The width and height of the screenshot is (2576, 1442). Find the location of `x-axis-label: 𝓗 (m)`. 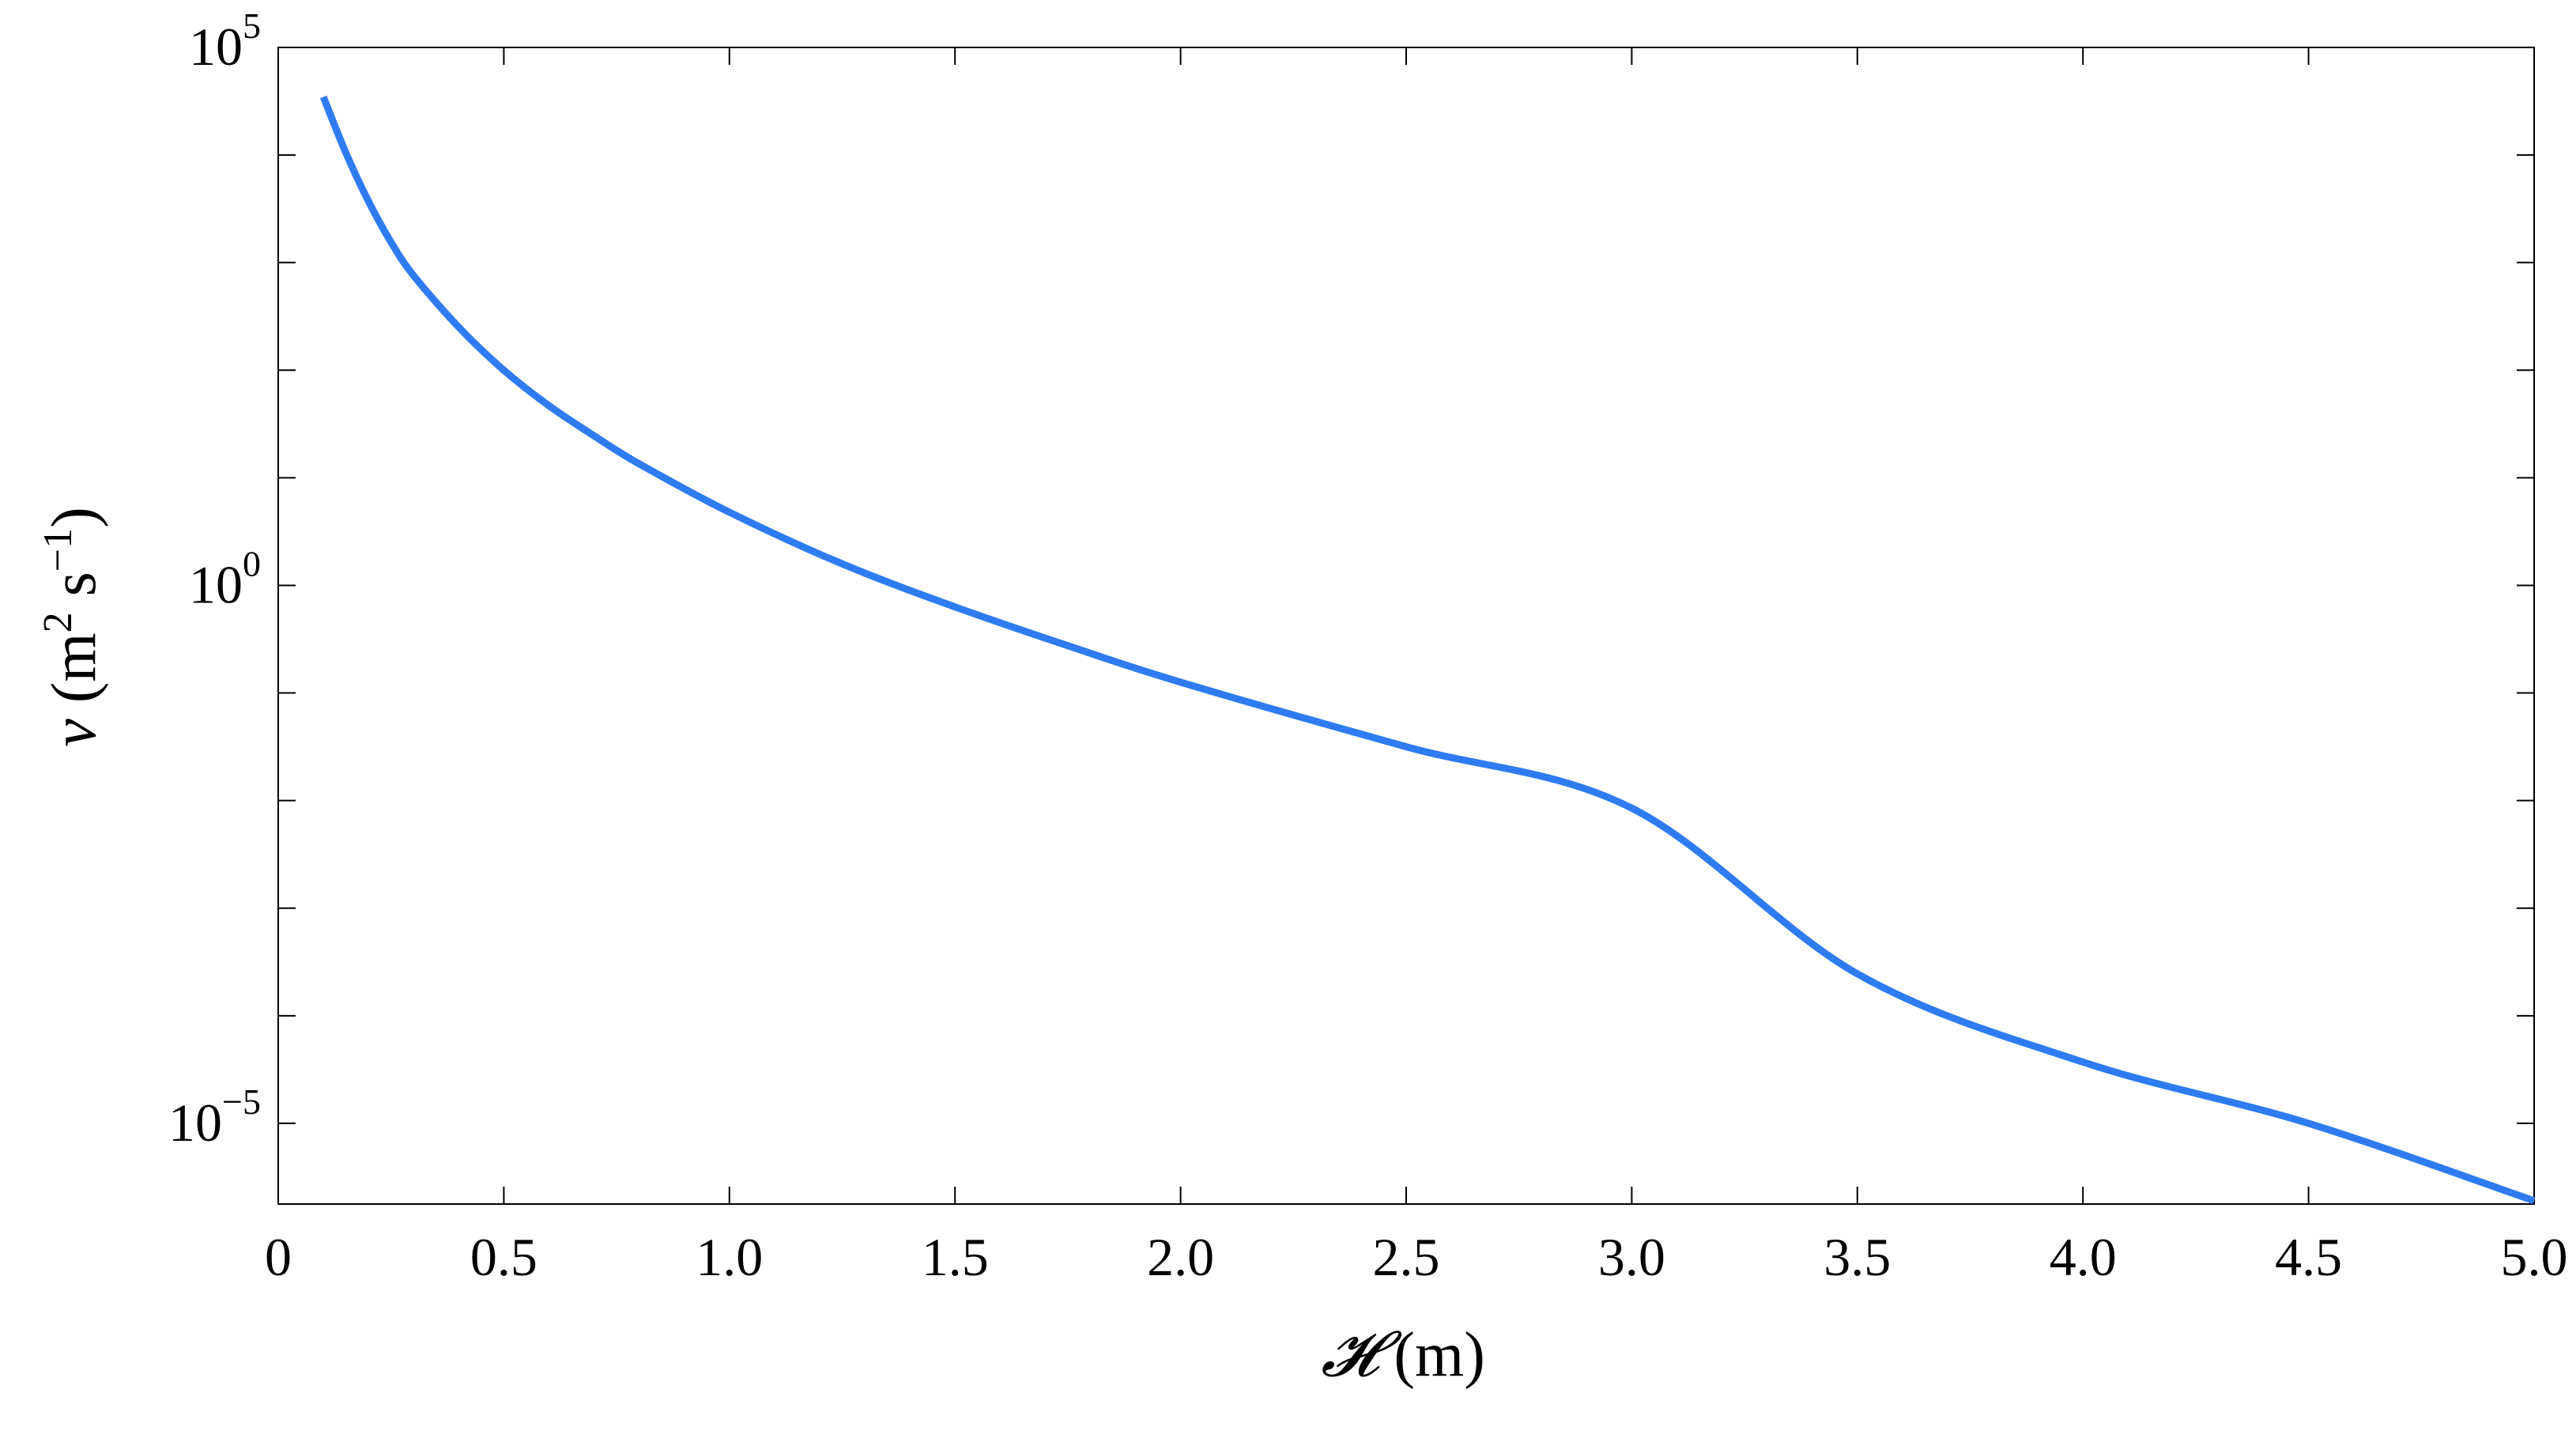

x-axis-label: 𝓗 (m) is located at coordinates (1403, 1355).